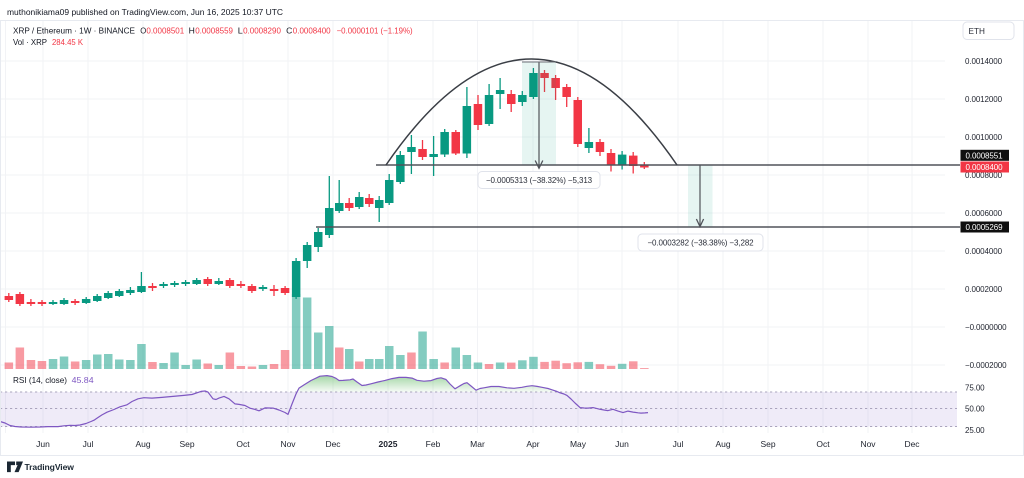 This screenshot has height=478, width=1024. What do you see at coordinates (977, 31) in the screenshot?
I see `svg-text: ETH` at bounding box center [977, 31].